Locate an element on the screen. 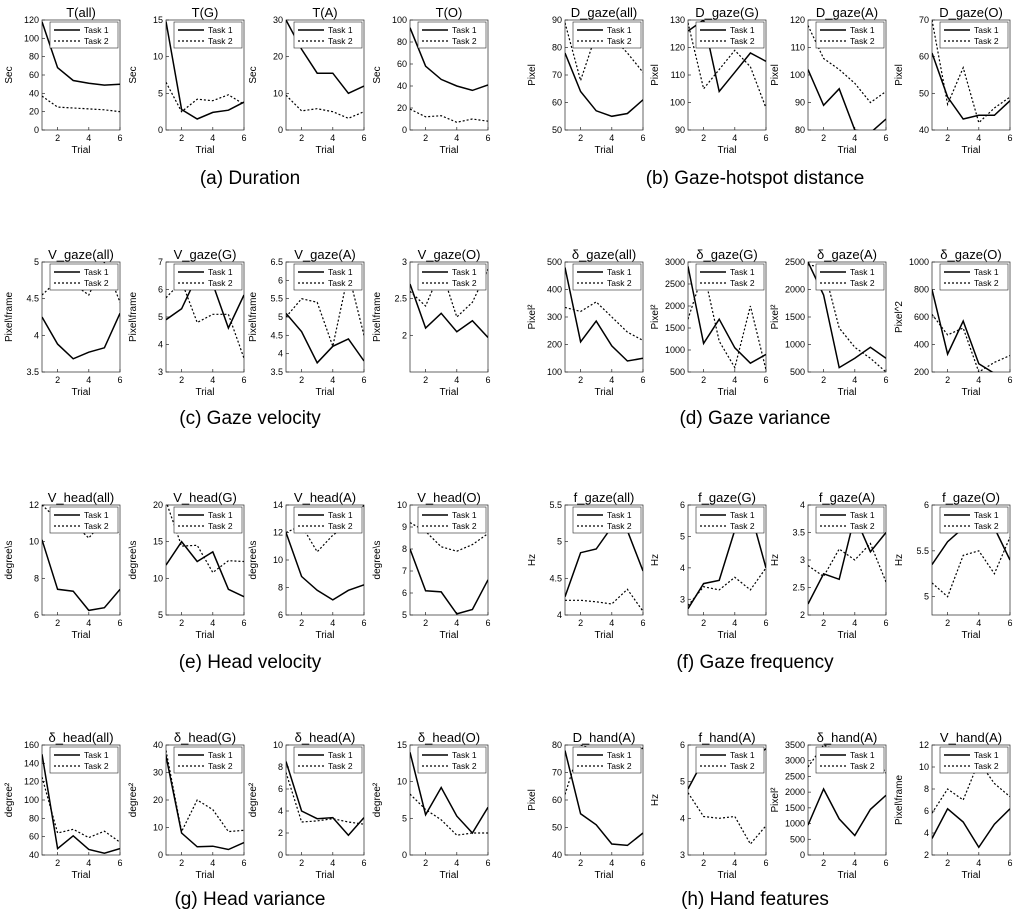  y-tick-label: 4.5 is located at coordinates (555, 578).